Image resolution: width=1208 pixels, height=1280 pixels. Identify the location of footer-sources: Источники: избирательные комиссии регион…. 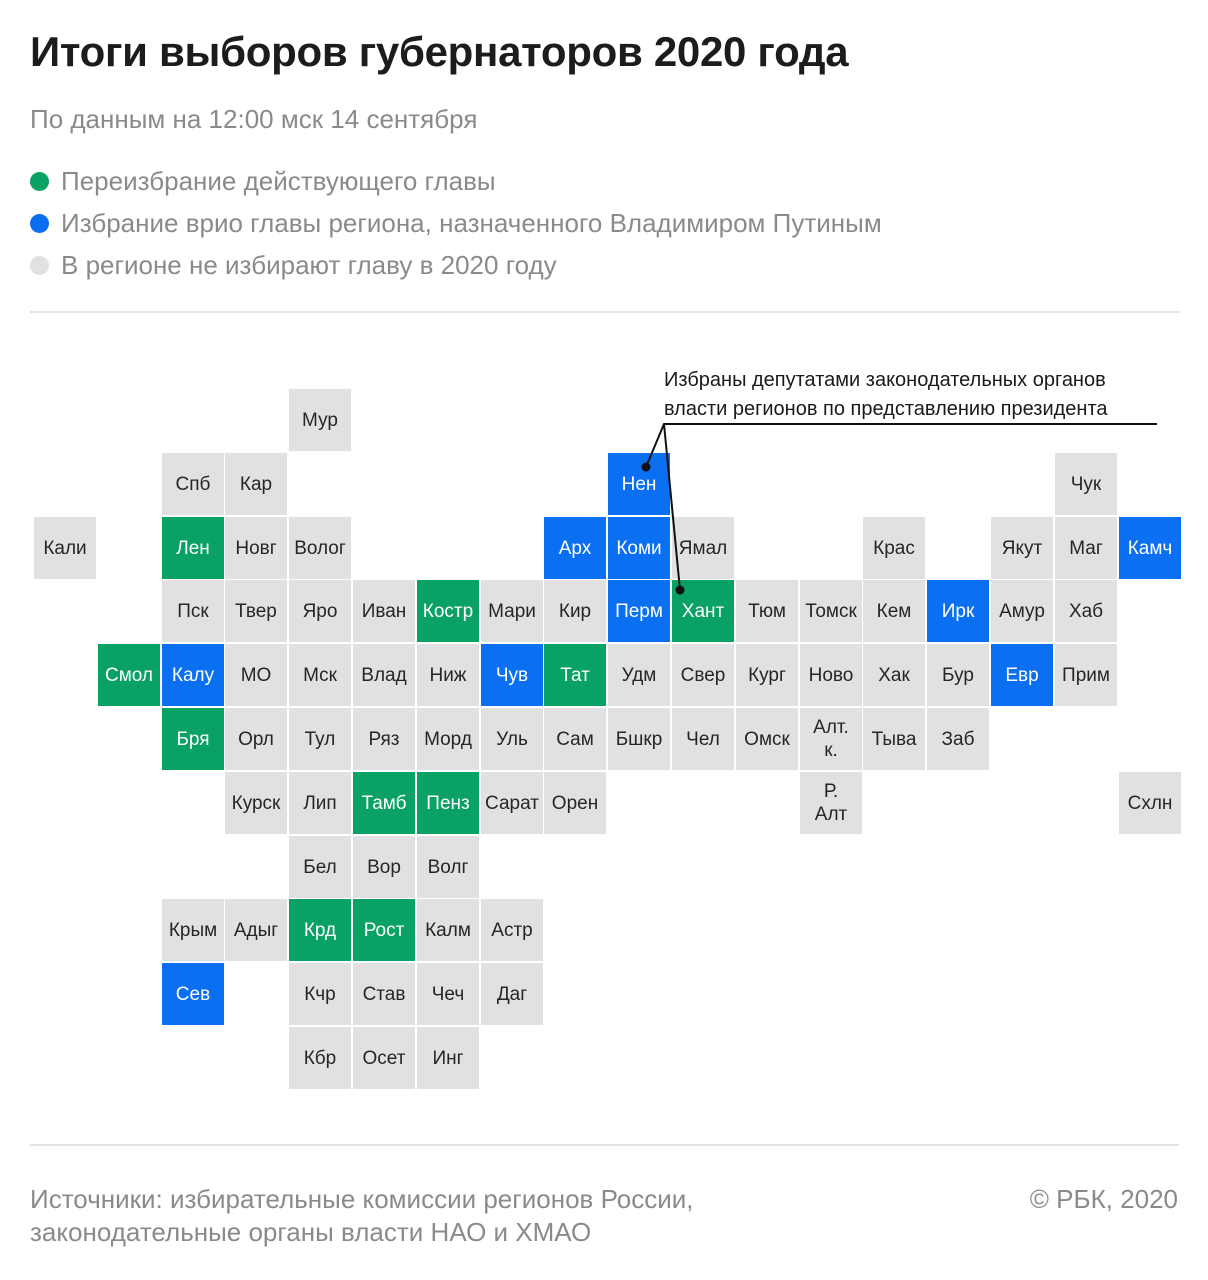
(362, 1216).